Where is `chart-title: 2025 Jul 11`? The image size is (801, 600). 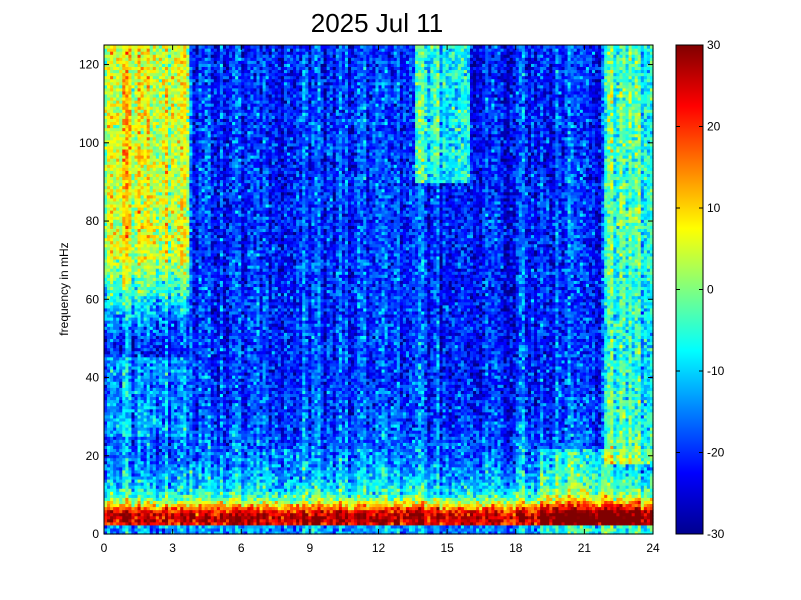
chart-title: 2025 Jul 11 is located at coordinates (377, 23).